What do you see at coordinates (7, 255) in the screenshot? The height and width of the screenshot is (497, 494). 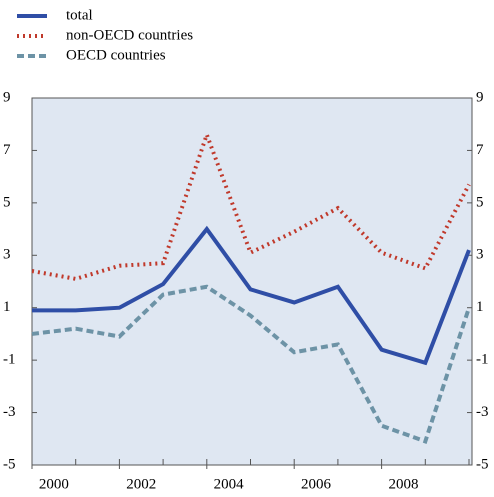 I see `y-tick-label: 3` at bounding box center [7, 255].